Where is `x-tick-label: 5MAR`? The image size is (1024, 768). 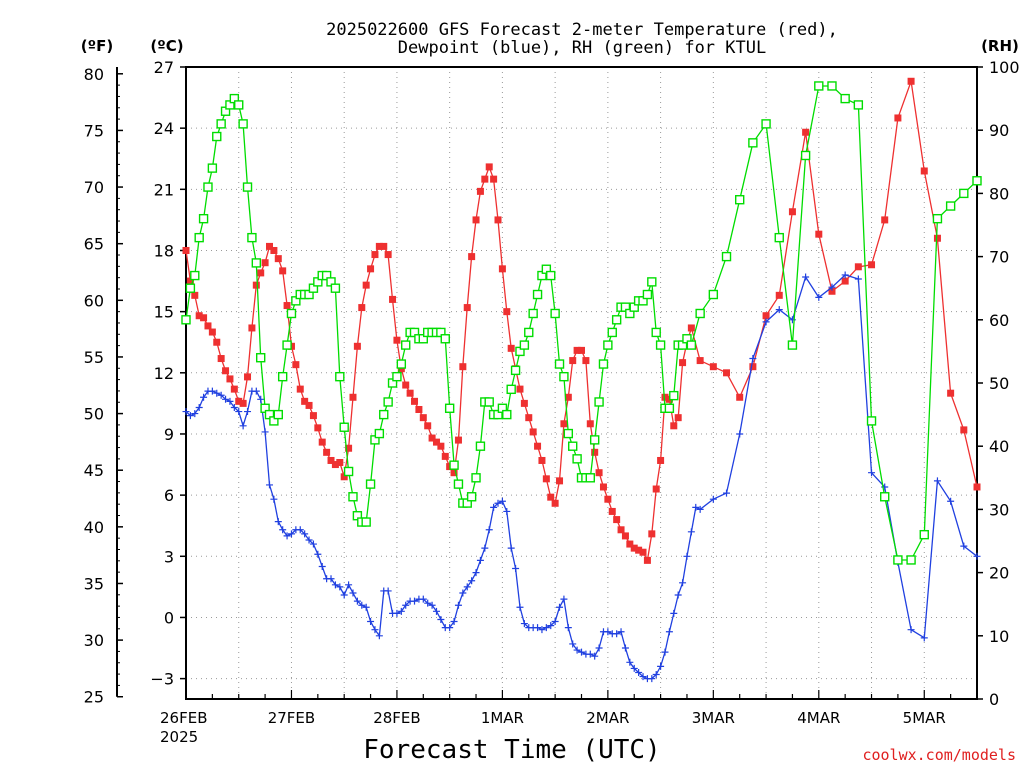 x-tick-label: 5MAR is located at coordinates (924, 718).